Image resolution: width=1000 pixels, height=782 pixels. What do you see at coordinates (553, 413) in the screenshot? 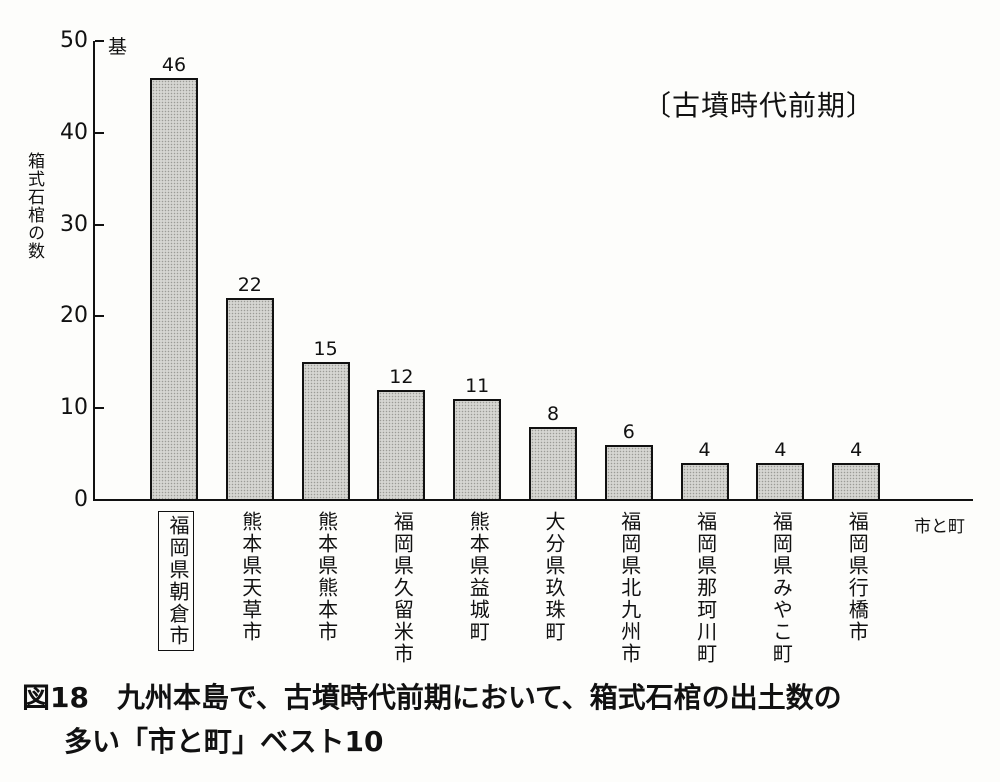
I see `bar-value-label: 8` at bounding box center [553, 413].